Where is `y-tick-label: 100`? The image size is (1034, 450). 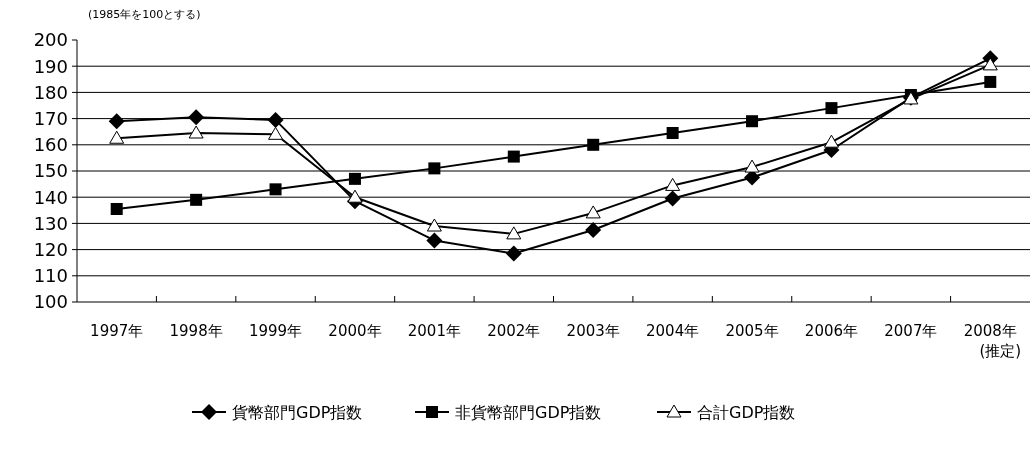
y-tick-label: 100 is located at coordinates (50, 302).